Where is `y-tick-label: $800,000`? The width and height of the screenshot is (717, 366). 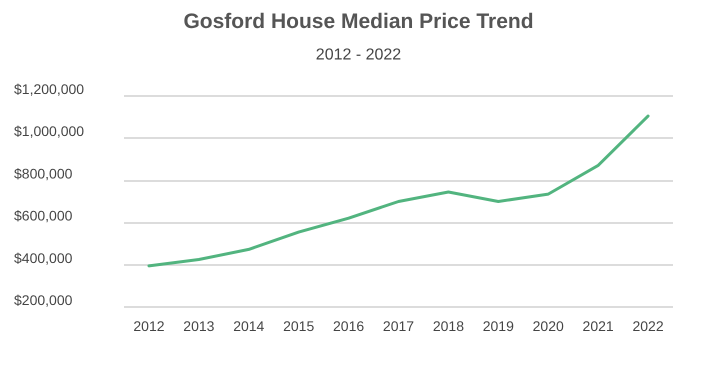 y-tick-label: $800,000 is located at coordinates (43, 173).